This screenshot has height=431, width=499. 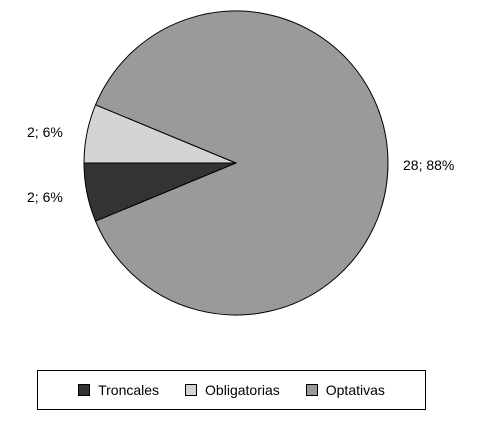 I want to click on data-label-obligatorias: 2; 6%, so click(x=45, y=132).